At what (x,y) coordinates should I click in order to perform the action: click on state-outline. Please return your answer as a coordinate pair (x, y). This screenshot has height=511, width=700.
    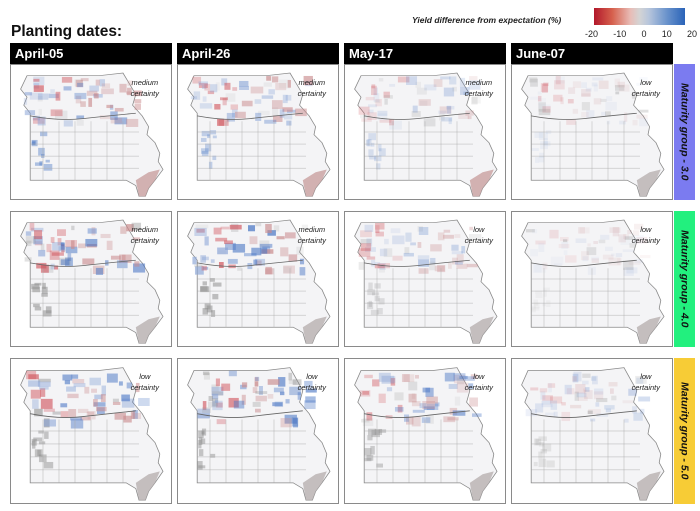
    Looking at the image, I should click on (259, 434).